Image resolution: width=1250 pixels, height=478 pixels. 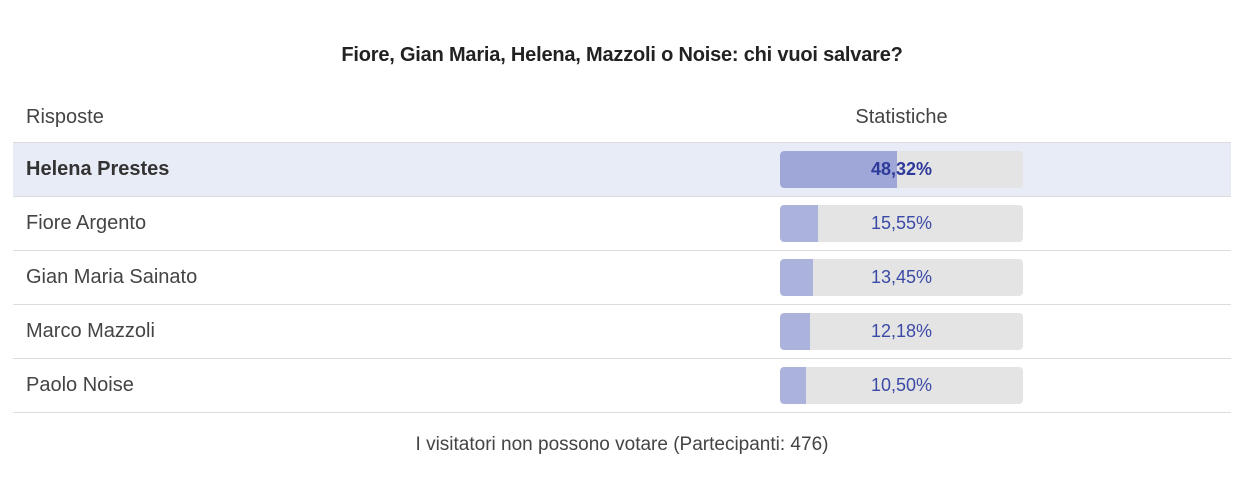 I want to click on answer-row-gian-maria-sainato: Gian Maria Sainato 13,45%, so click(x=622, y=278).